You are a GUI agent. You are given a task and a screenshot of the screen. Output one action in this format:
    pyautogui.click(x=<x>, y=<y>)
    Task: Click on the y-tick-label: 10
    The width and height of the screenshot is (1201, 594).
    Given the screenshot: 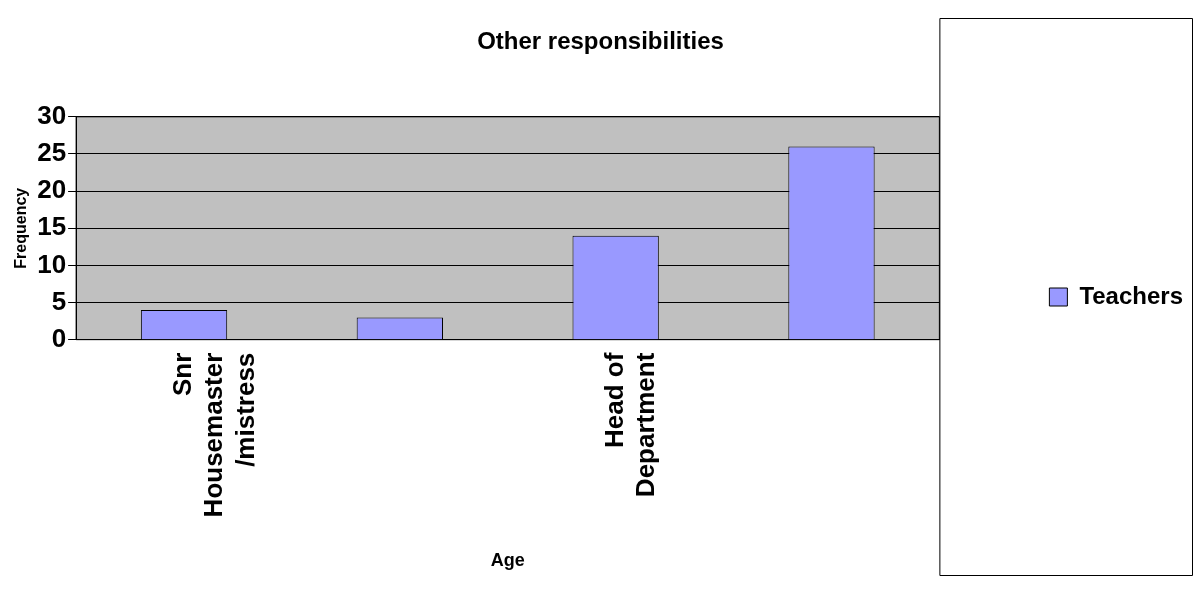 What is the action you would take?
    pyautogui.click(x=52, y=263)
    